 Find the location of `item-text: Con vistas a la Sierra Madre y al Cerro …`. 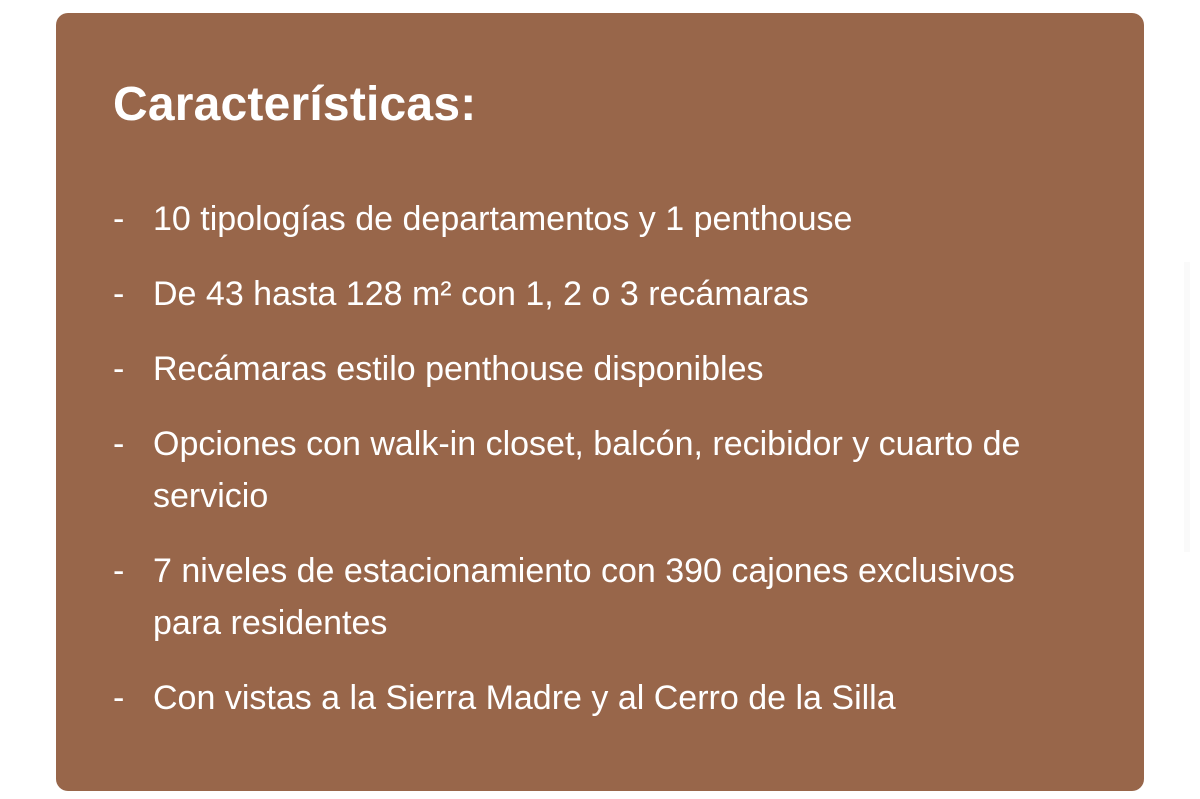

item-text: Con vistas a la Sierra Madre y al Cerro … is located at coordinates (524, 698).